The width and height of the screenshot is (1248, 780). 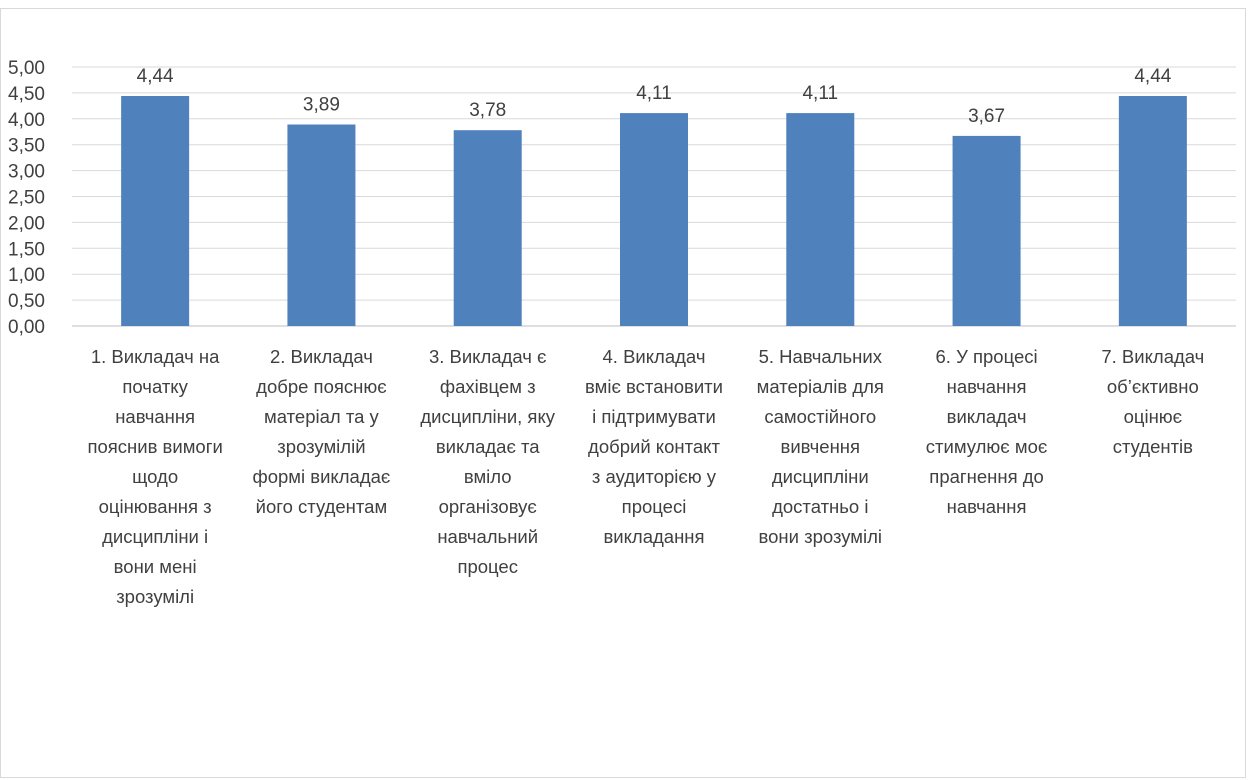 I want to click on y-tick-label: 3,50, so click(x=26, y=146).